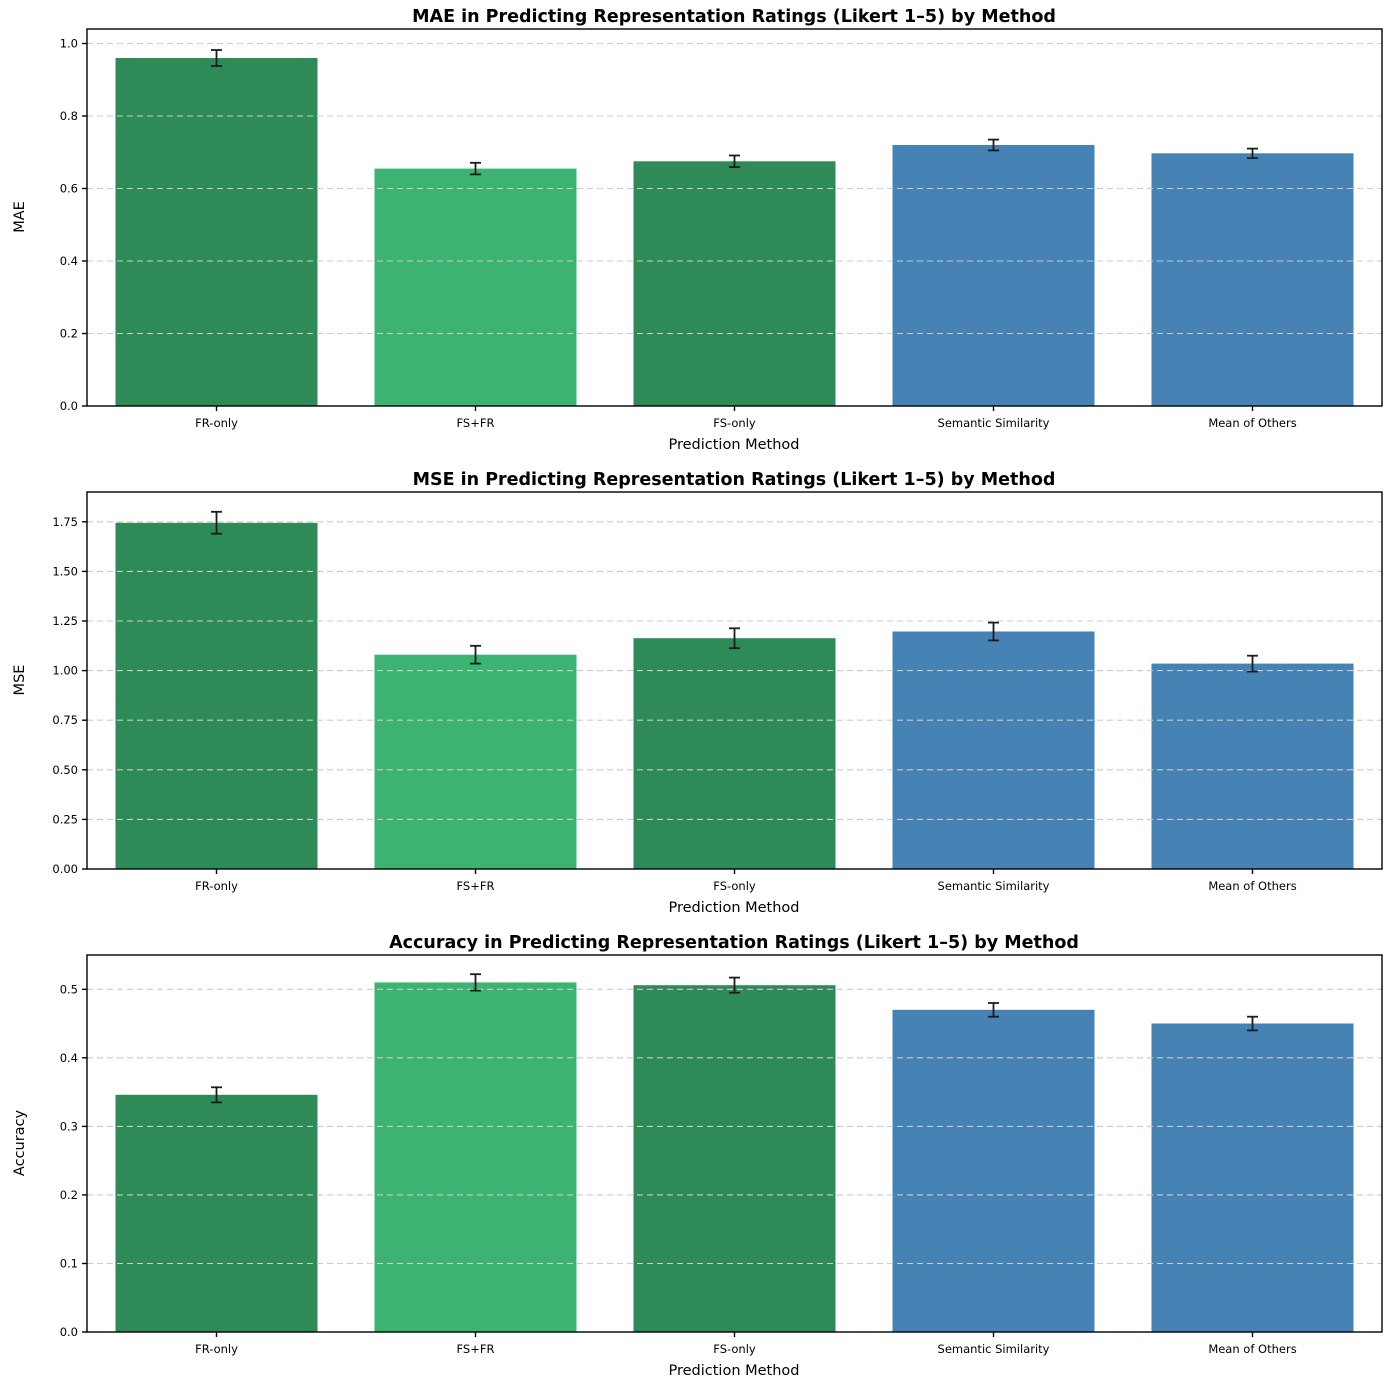 This screenshot has height=1389, width=1389. Describe the element at coordinates (20, 1142) in the screenshot. I see `accuracy-y-axis-label: Accuracy` at that location.